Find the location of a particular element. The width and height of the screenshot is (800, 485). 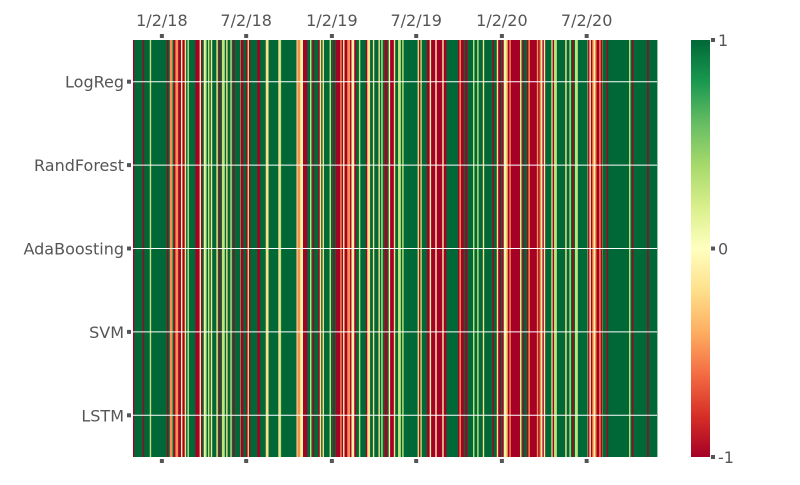

x-tick-label: 7/2/18 is located at coordinates (246, 20).